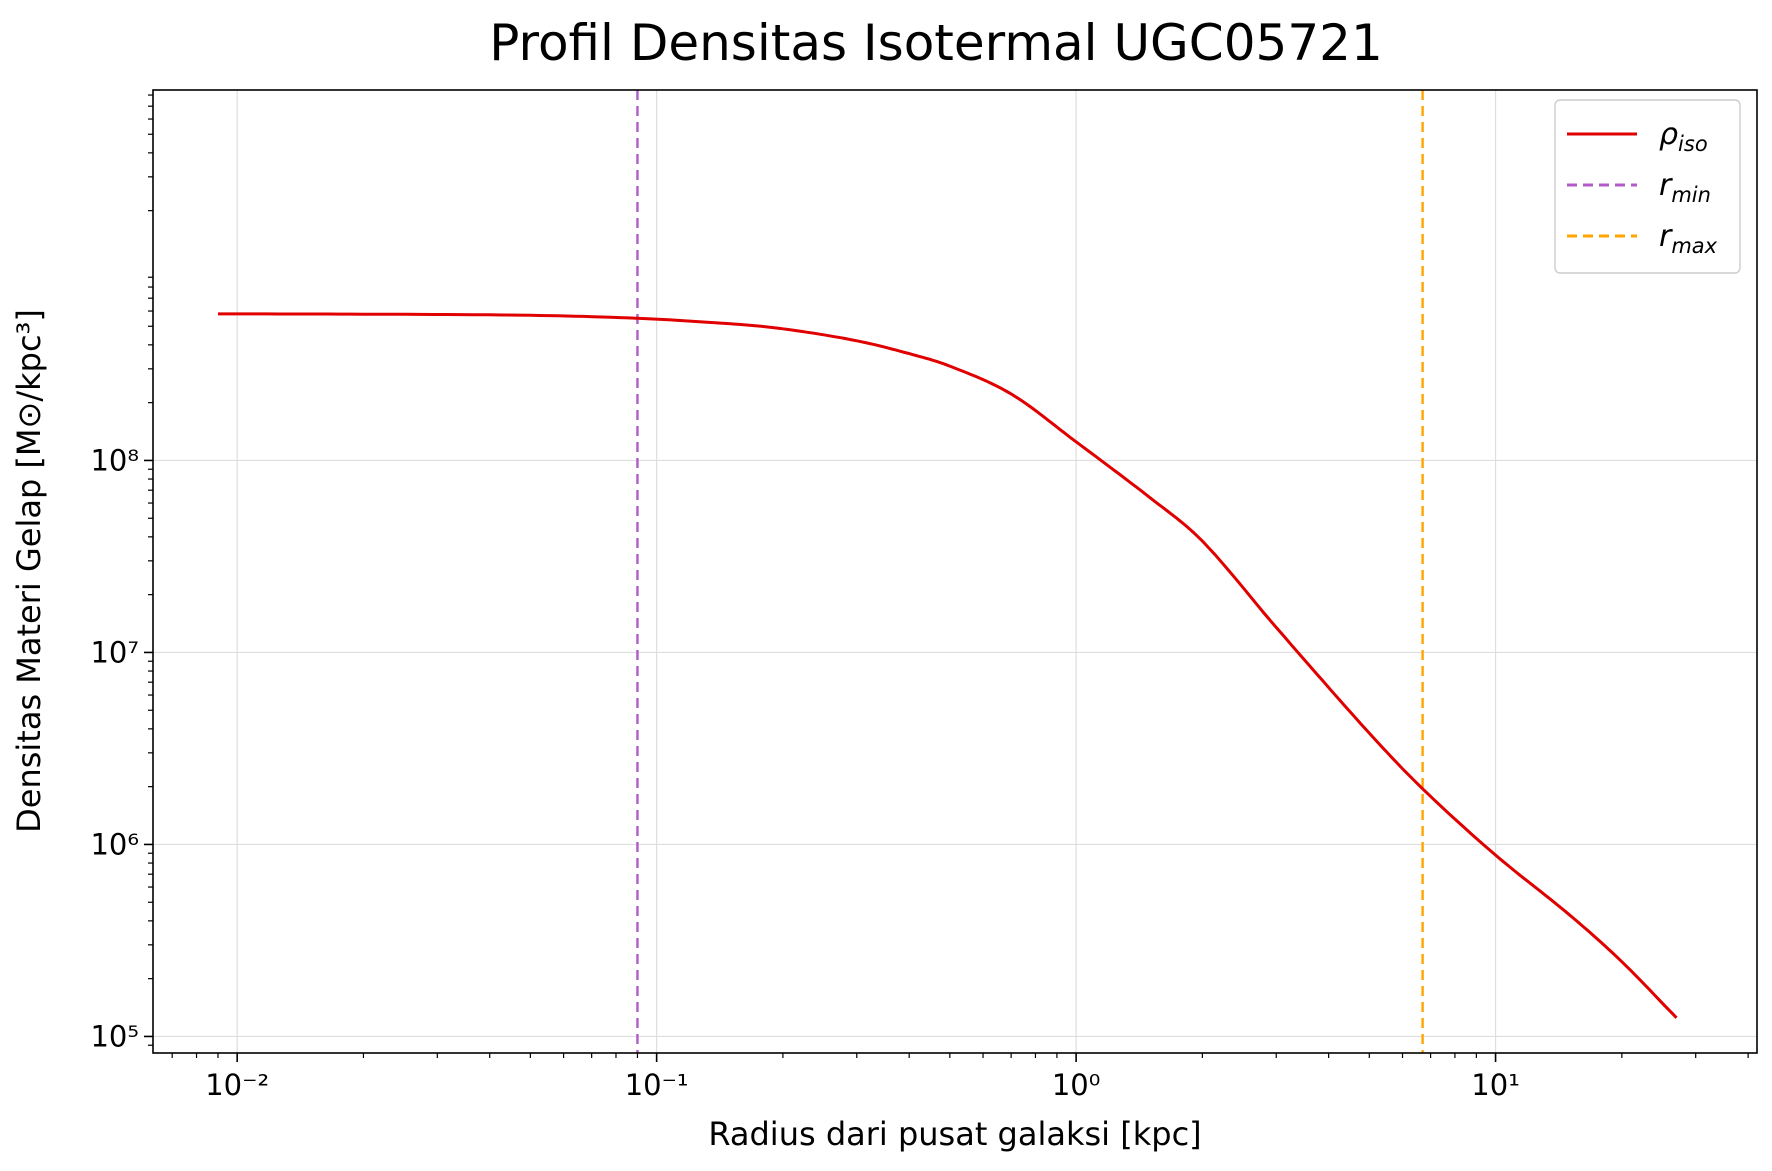 This screenshot has height=1171, width=1772. What do you see at coordinates (954, 1134) in the screenshot?
I see `x-axis-label: Radius dari pusat galaksi [kpc]` at bounding box center [954, 1134].